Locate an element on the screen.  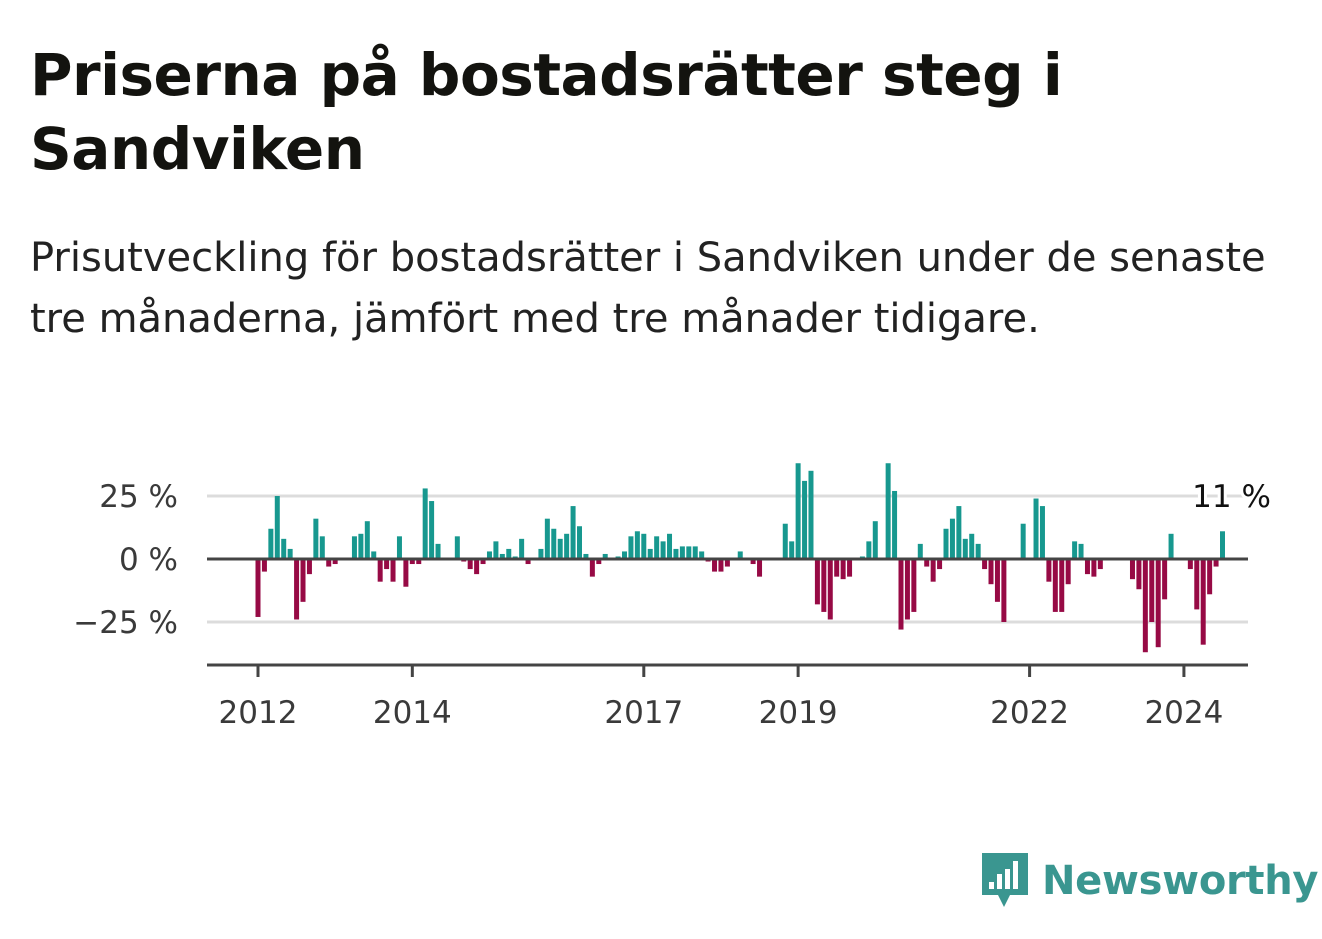
y-tick-label: −25 % is located at coordinates (125, 623).